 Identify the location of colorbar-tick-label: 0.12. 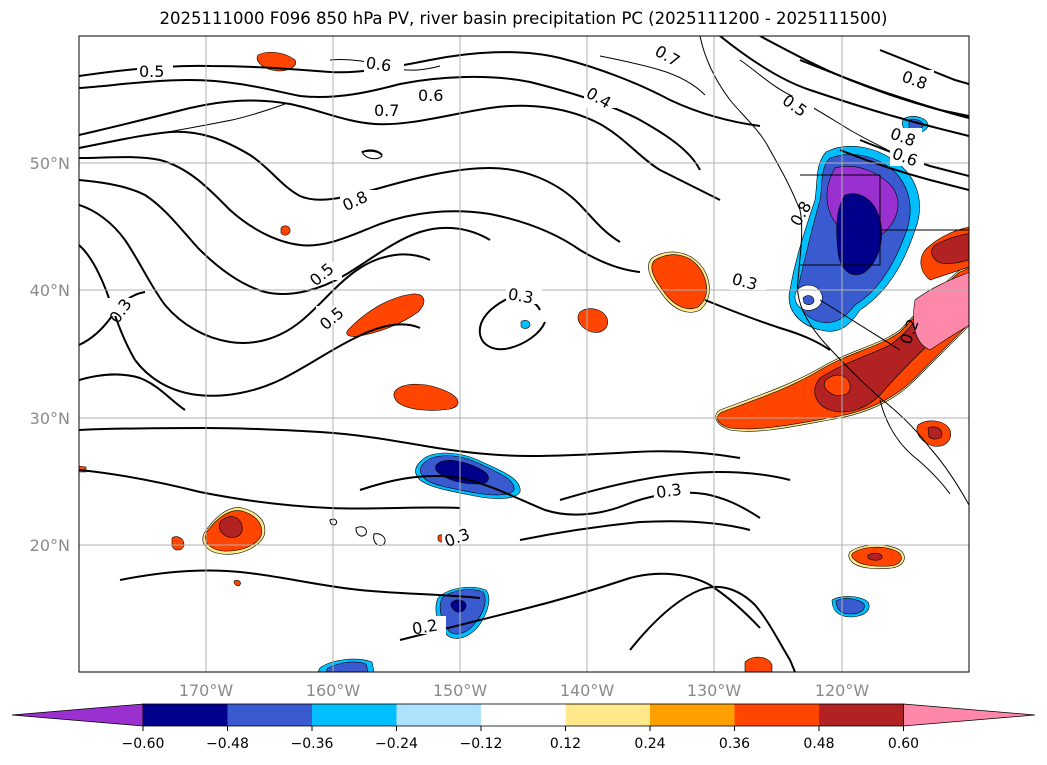
(565, 744).